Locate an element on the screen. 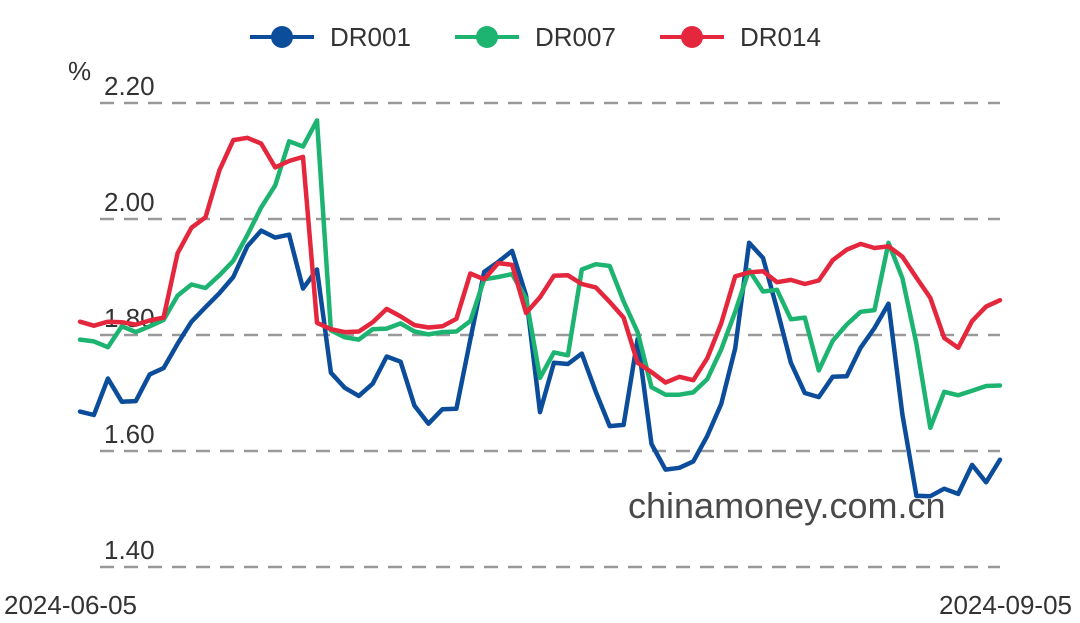 The height and width of the screenshot is (623, 1080). legend-item-dr001: DR001 is located at coordinates (330, 37).